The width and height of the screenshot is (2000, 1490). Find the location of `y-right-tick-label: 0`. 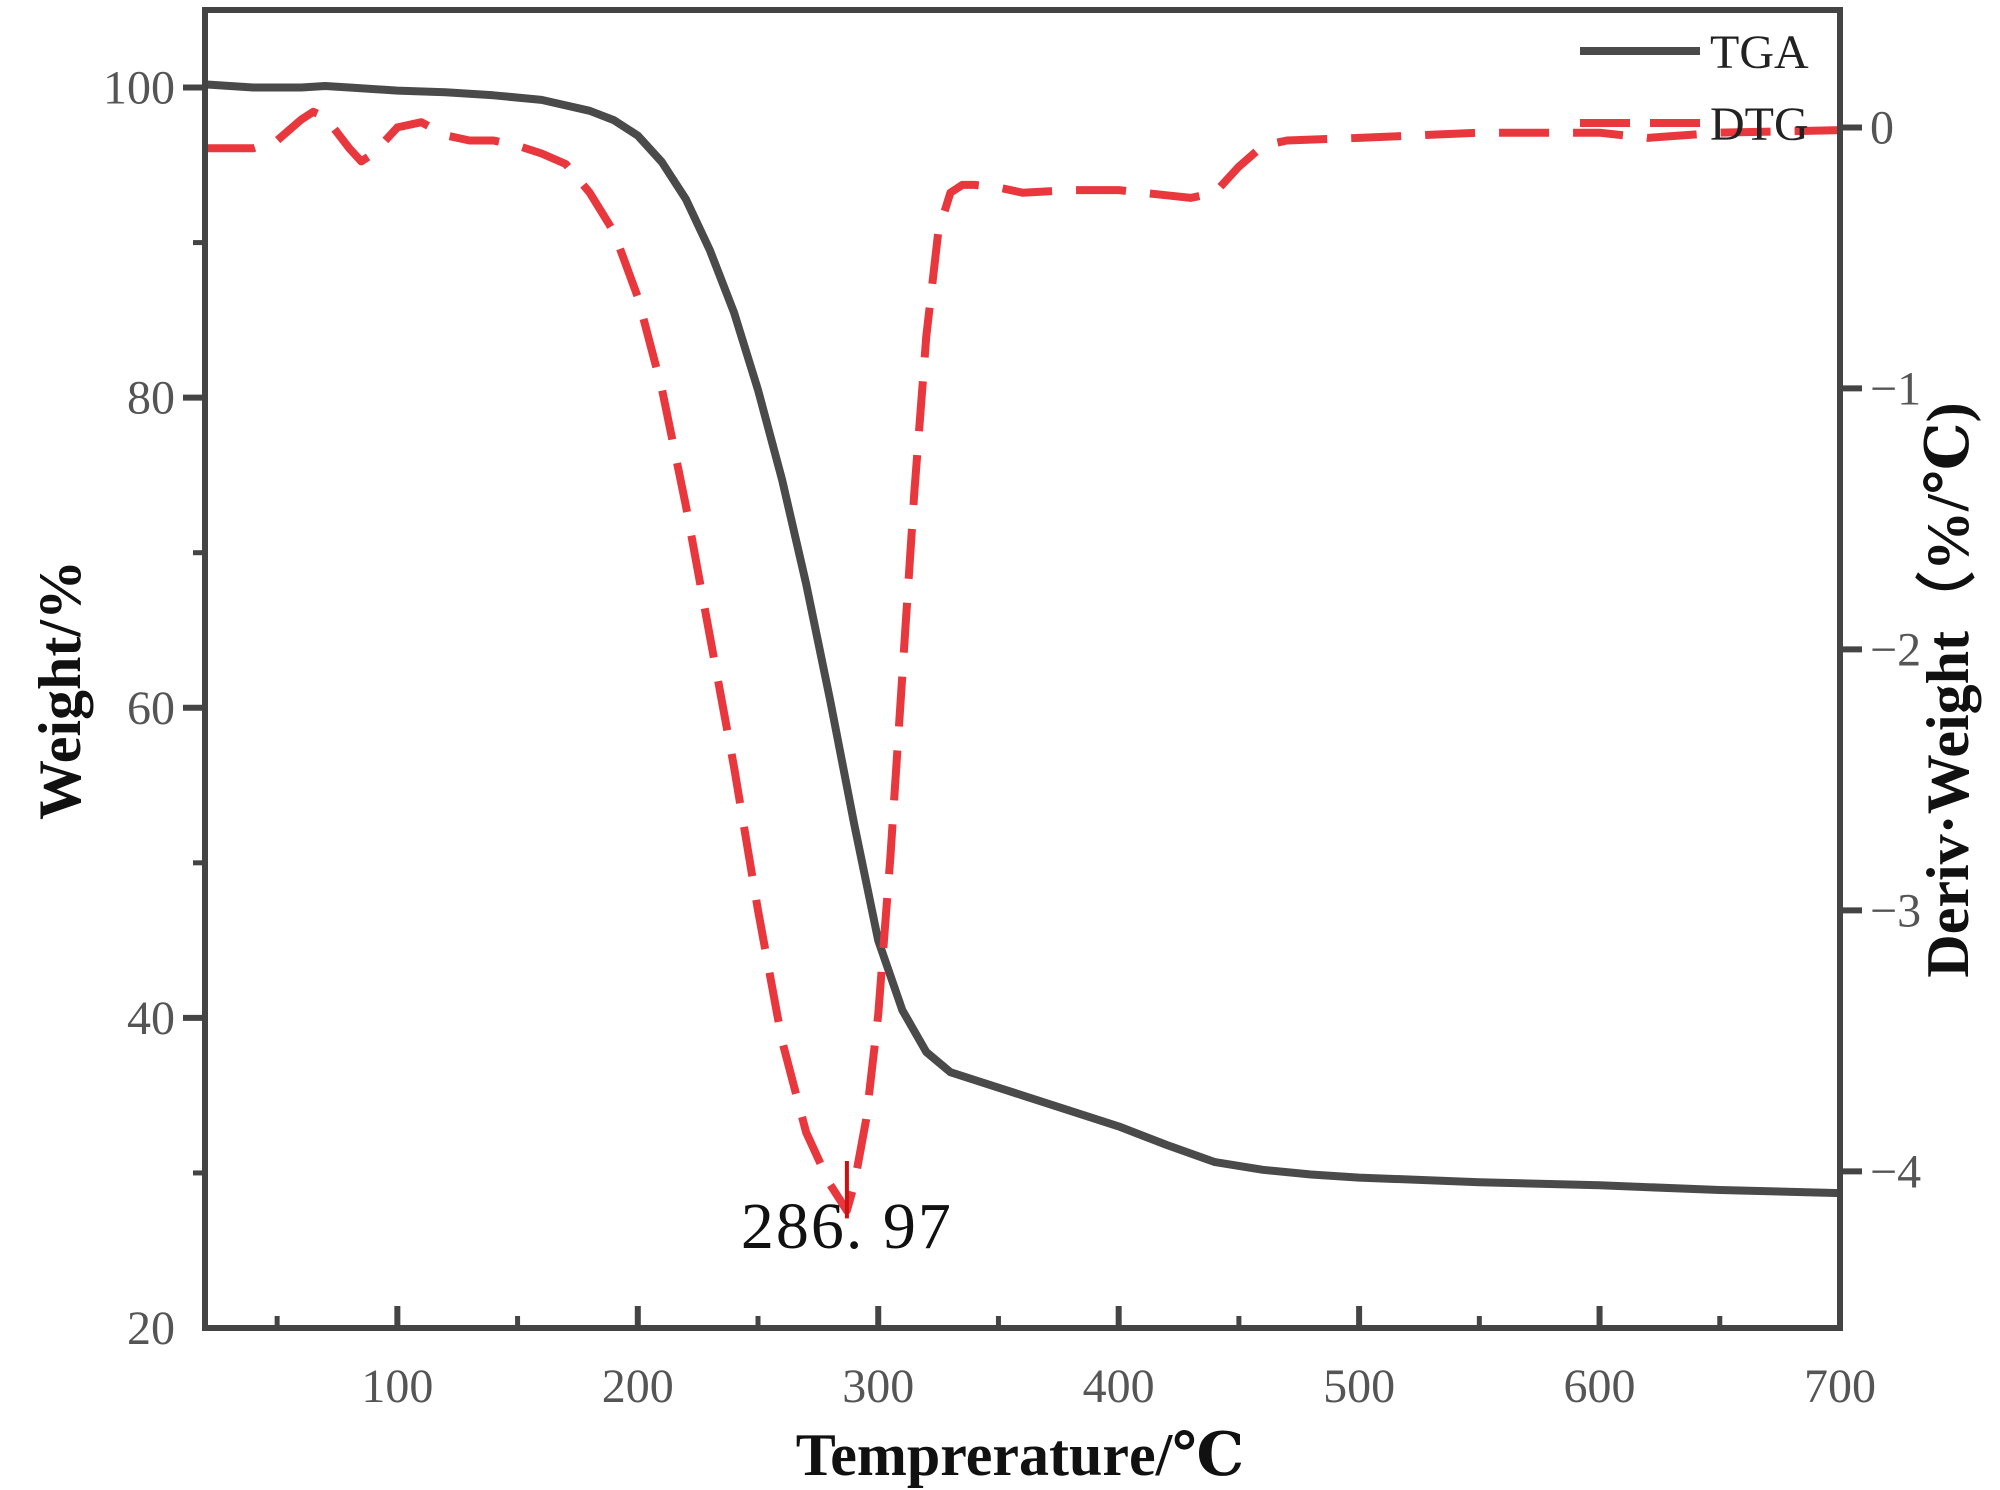

y-right-tick-label: 0 is located at coordinates (1882, 127).